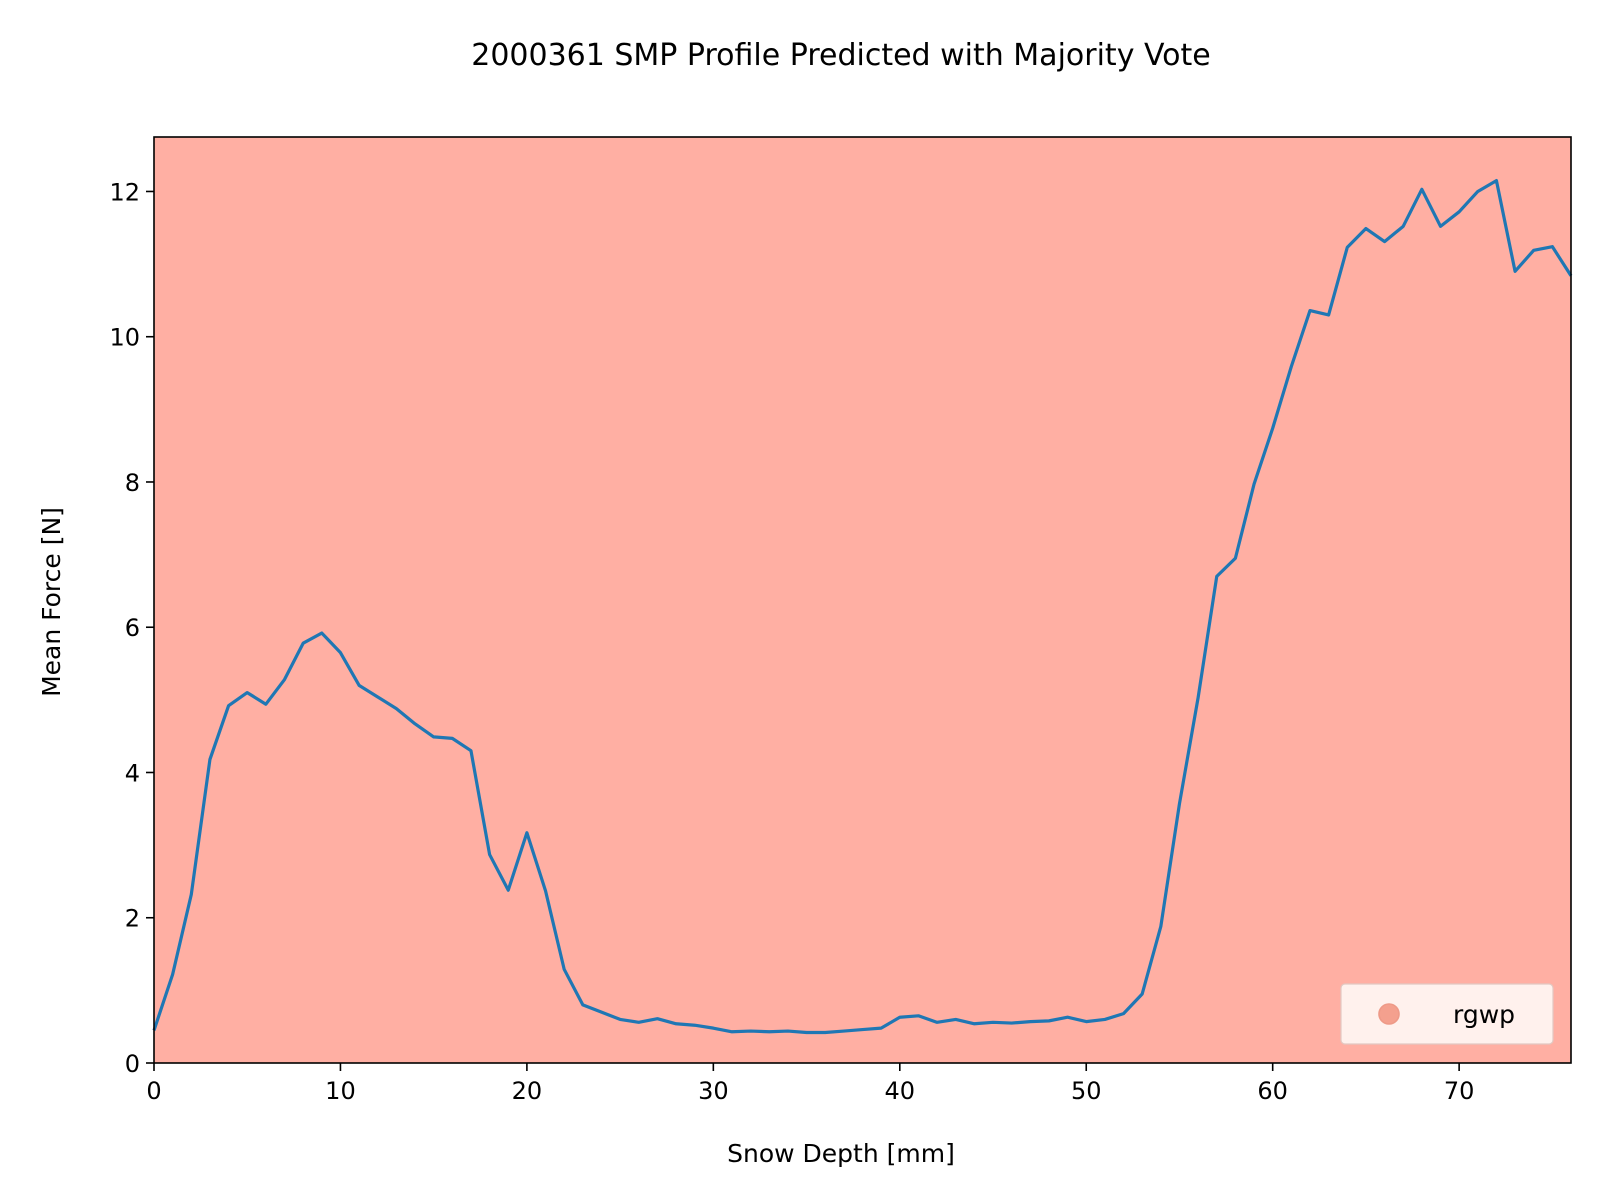  Describe the element at coordinates (132, 919) in the screenshot. I see `y-tick-label: 2` at that location.